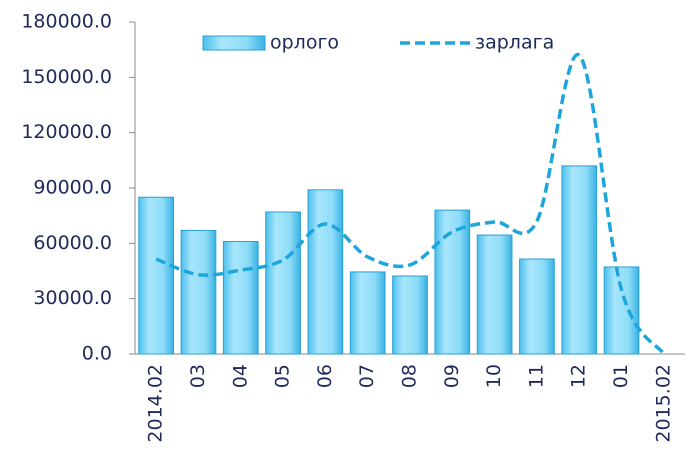 This screenshot has width=686, height=459. I want to click on y-tick-label: 150000.0, so click(66, 77).